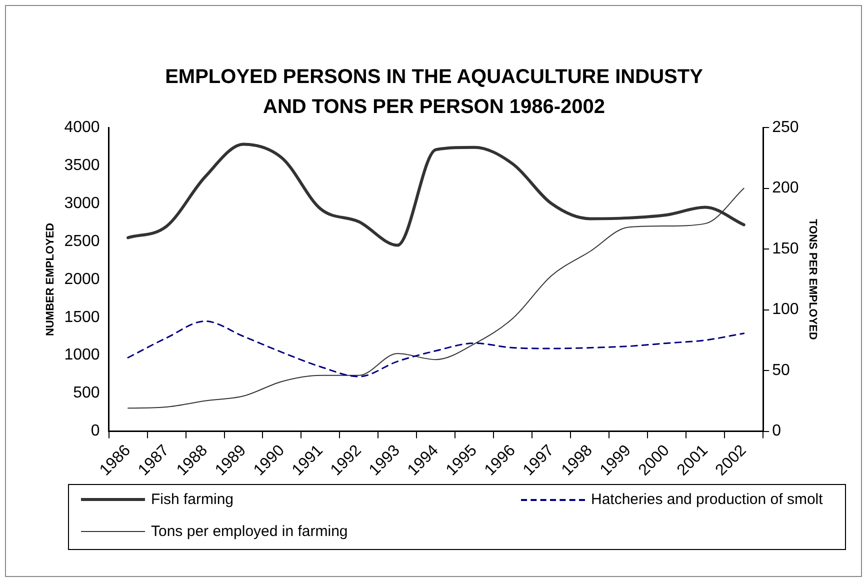 Image resolution: width=868 pixels, height=578 pixels. What do you see at coordinates (82, 203) in the screenshot?
I see `y-tick-label: 3000` at bounding box center [82, 203].